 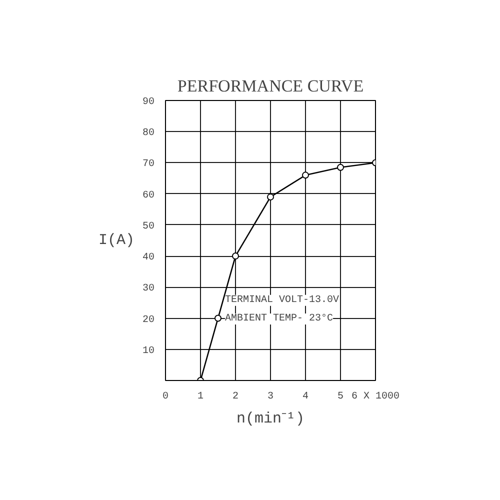 I want to click on y-tick-label: 40, so click(x=148, y=258).